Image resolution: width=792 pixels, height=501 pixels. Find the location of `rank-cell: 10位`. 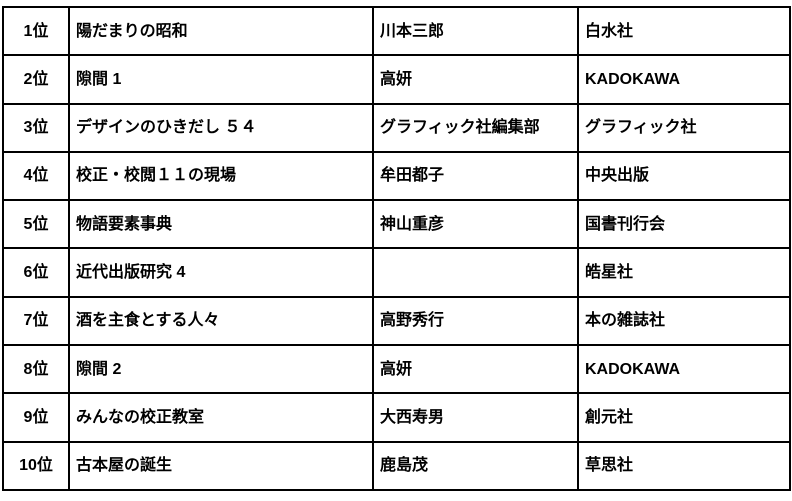

rank-cell: 10位 is located at coordinates (36, 466).